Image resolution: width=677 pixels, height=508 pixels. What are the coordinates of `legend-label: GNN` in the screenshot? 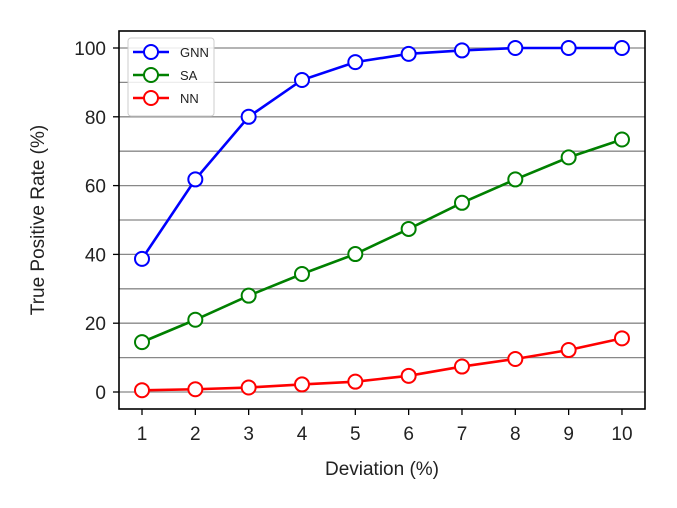 It's located at (194, 52).